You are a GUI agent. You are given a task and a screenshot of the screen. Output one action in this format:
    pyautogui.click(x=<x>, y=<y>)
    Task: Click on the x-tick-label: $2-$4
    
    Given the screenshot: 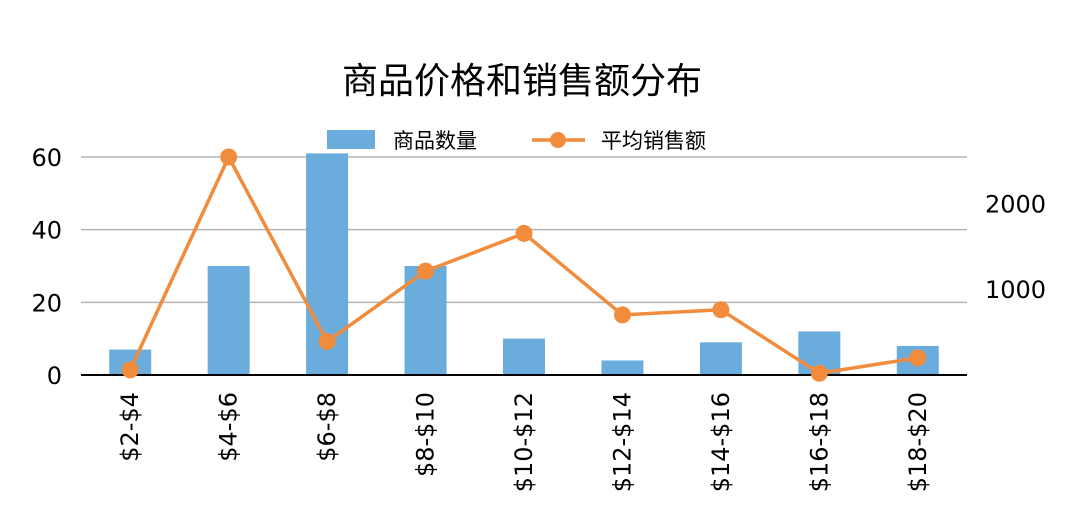 What is the action you would take?
    pyautogui.click(x=130, y=427)
    